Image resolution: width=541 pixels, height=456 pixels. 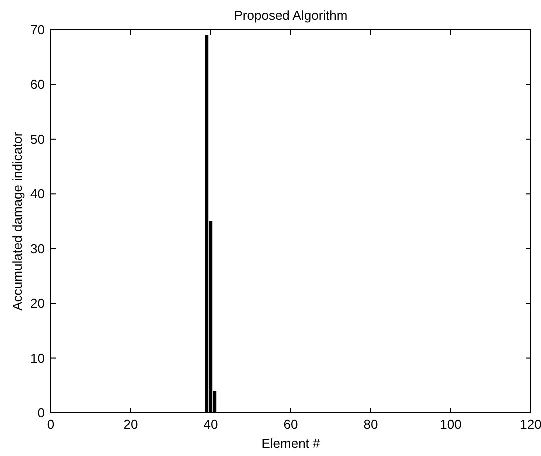 I want to click on y-tick-label: 30, so click(x=37, y=248).